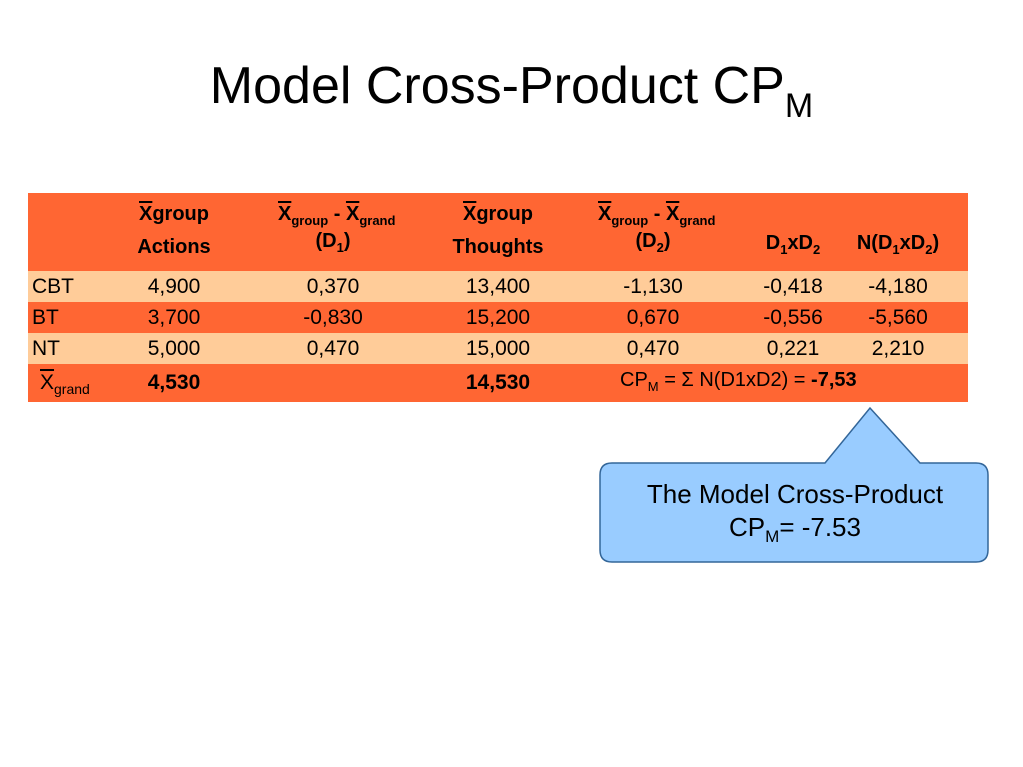  Describe the element at coordinates (45, 317) in the screenshot. I see `row-label: BT` at that location.